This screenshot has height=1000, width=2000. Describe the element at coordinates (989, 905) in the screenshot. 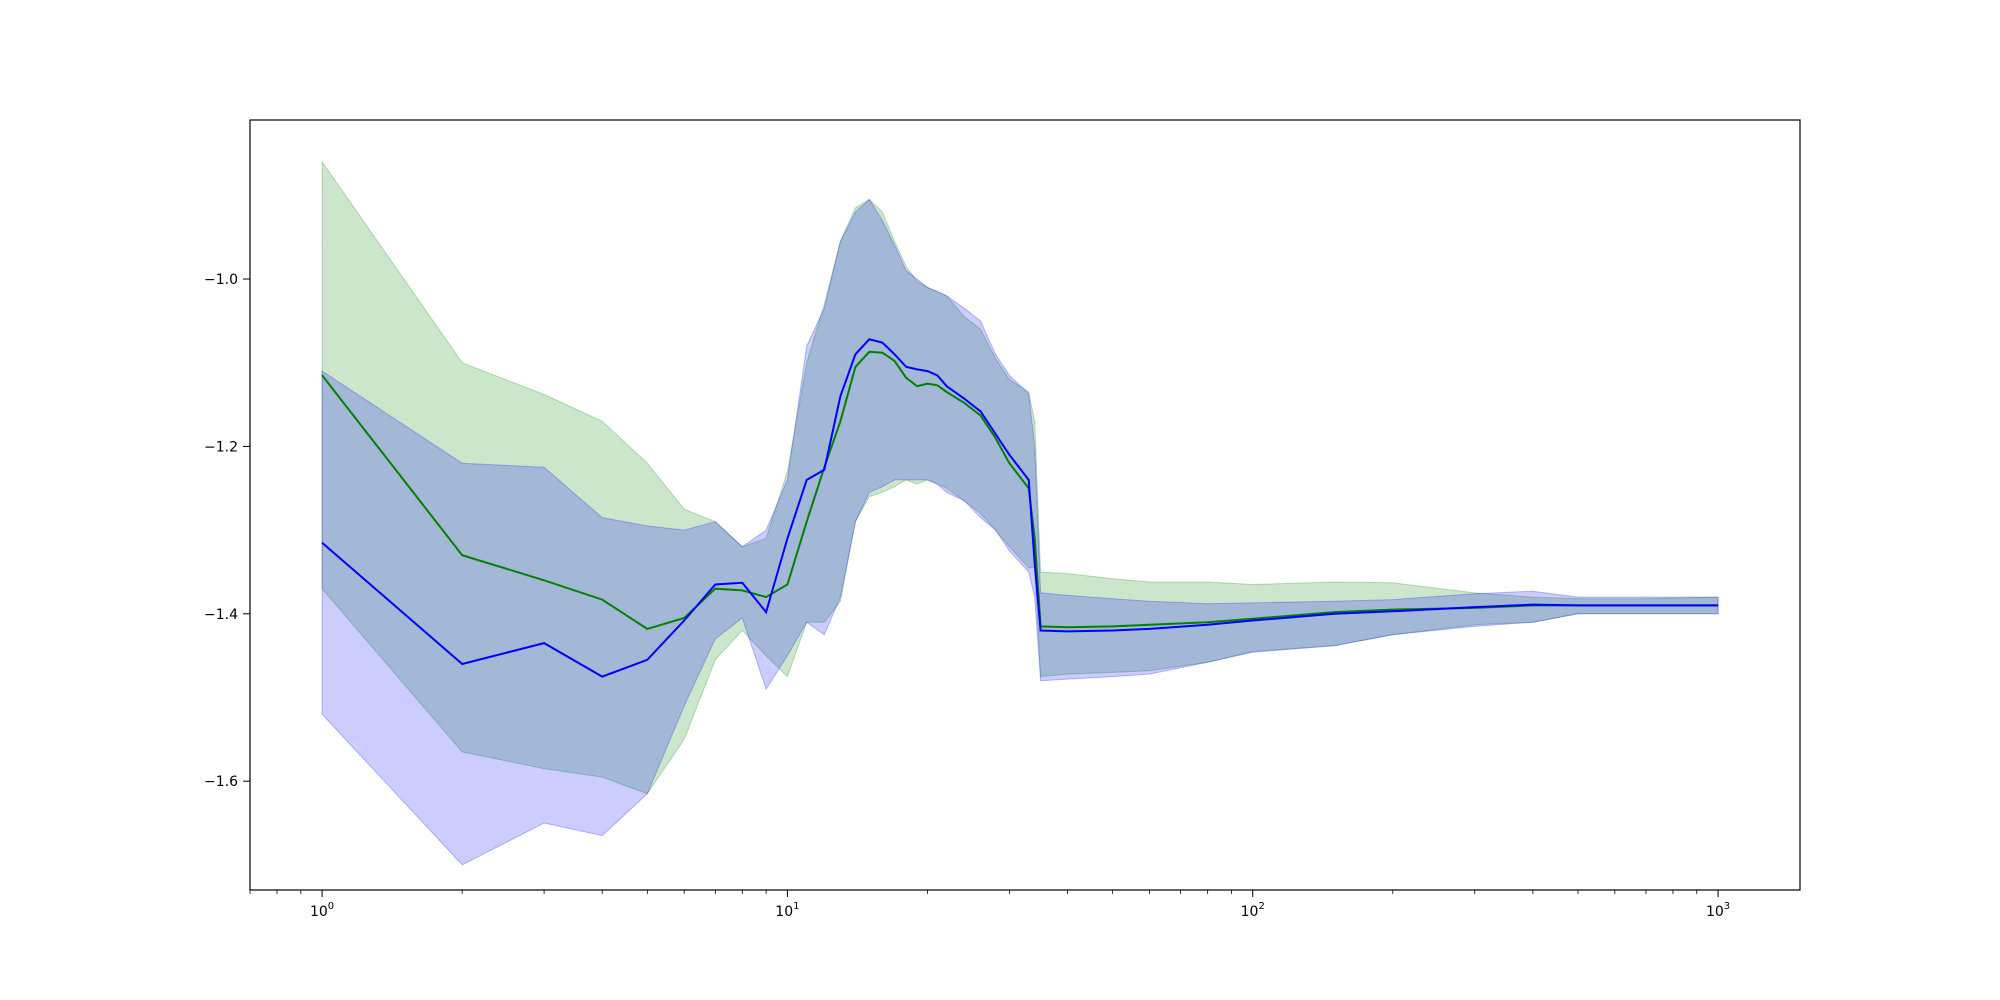

I see `x-axis: 10⁰ 10¹ 10² 10³` at that location.